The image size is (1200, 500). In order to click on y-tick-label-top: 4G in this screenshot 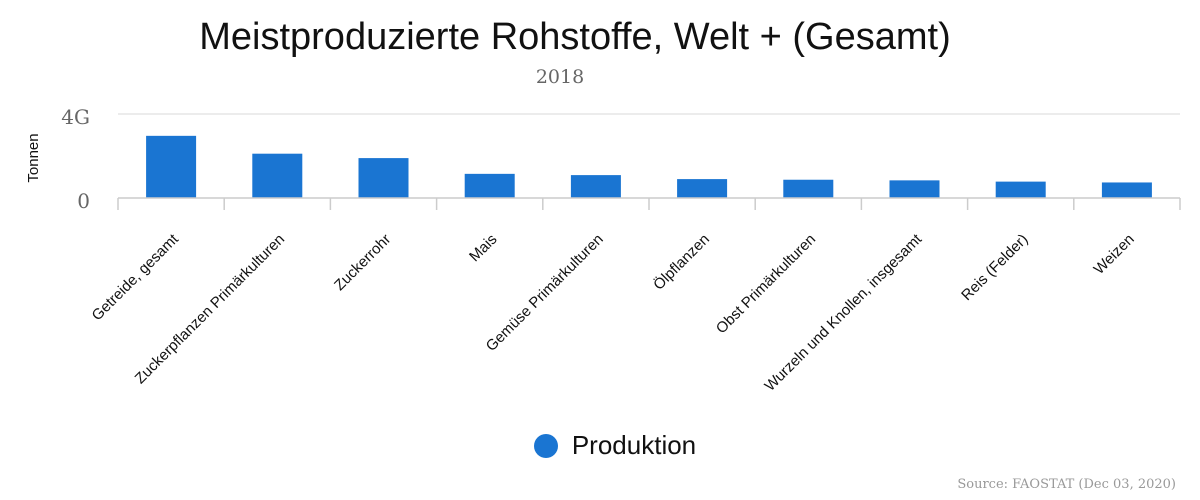, I will do `click(75, 117)`.